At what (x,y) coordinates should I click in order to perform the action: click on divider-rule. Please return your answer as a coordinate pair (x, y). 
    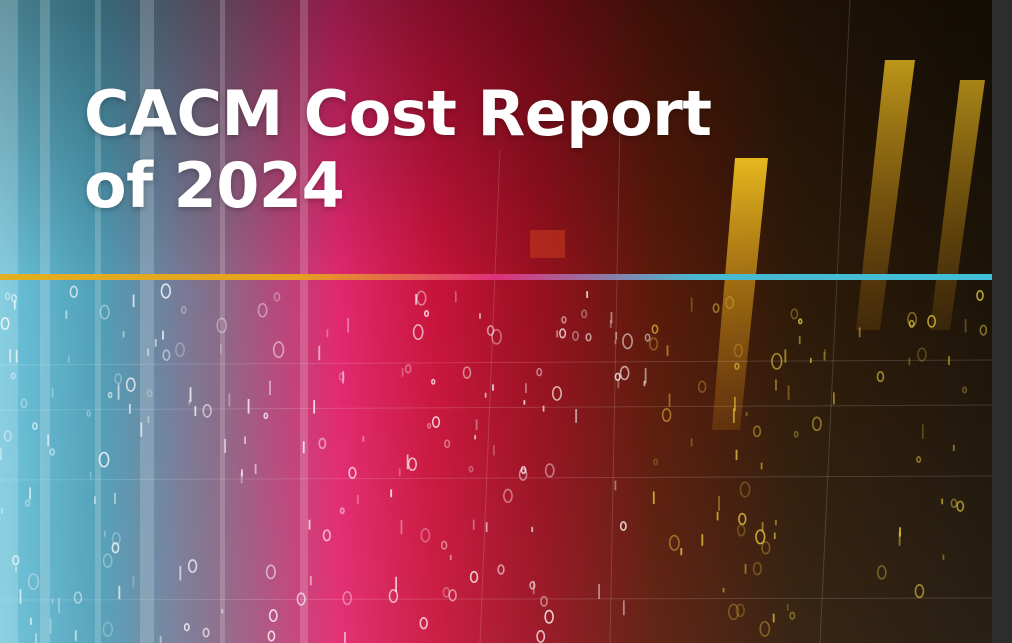
    Looking at the image, I should click on (496, 277).